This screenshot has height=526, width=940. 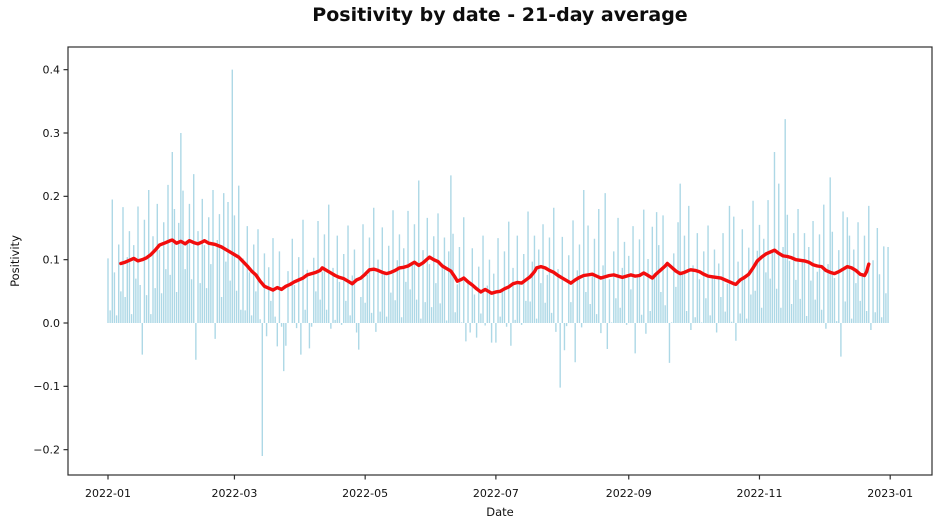 I want to click on y-tick-label: 0.4, so click(x=52, y=70).